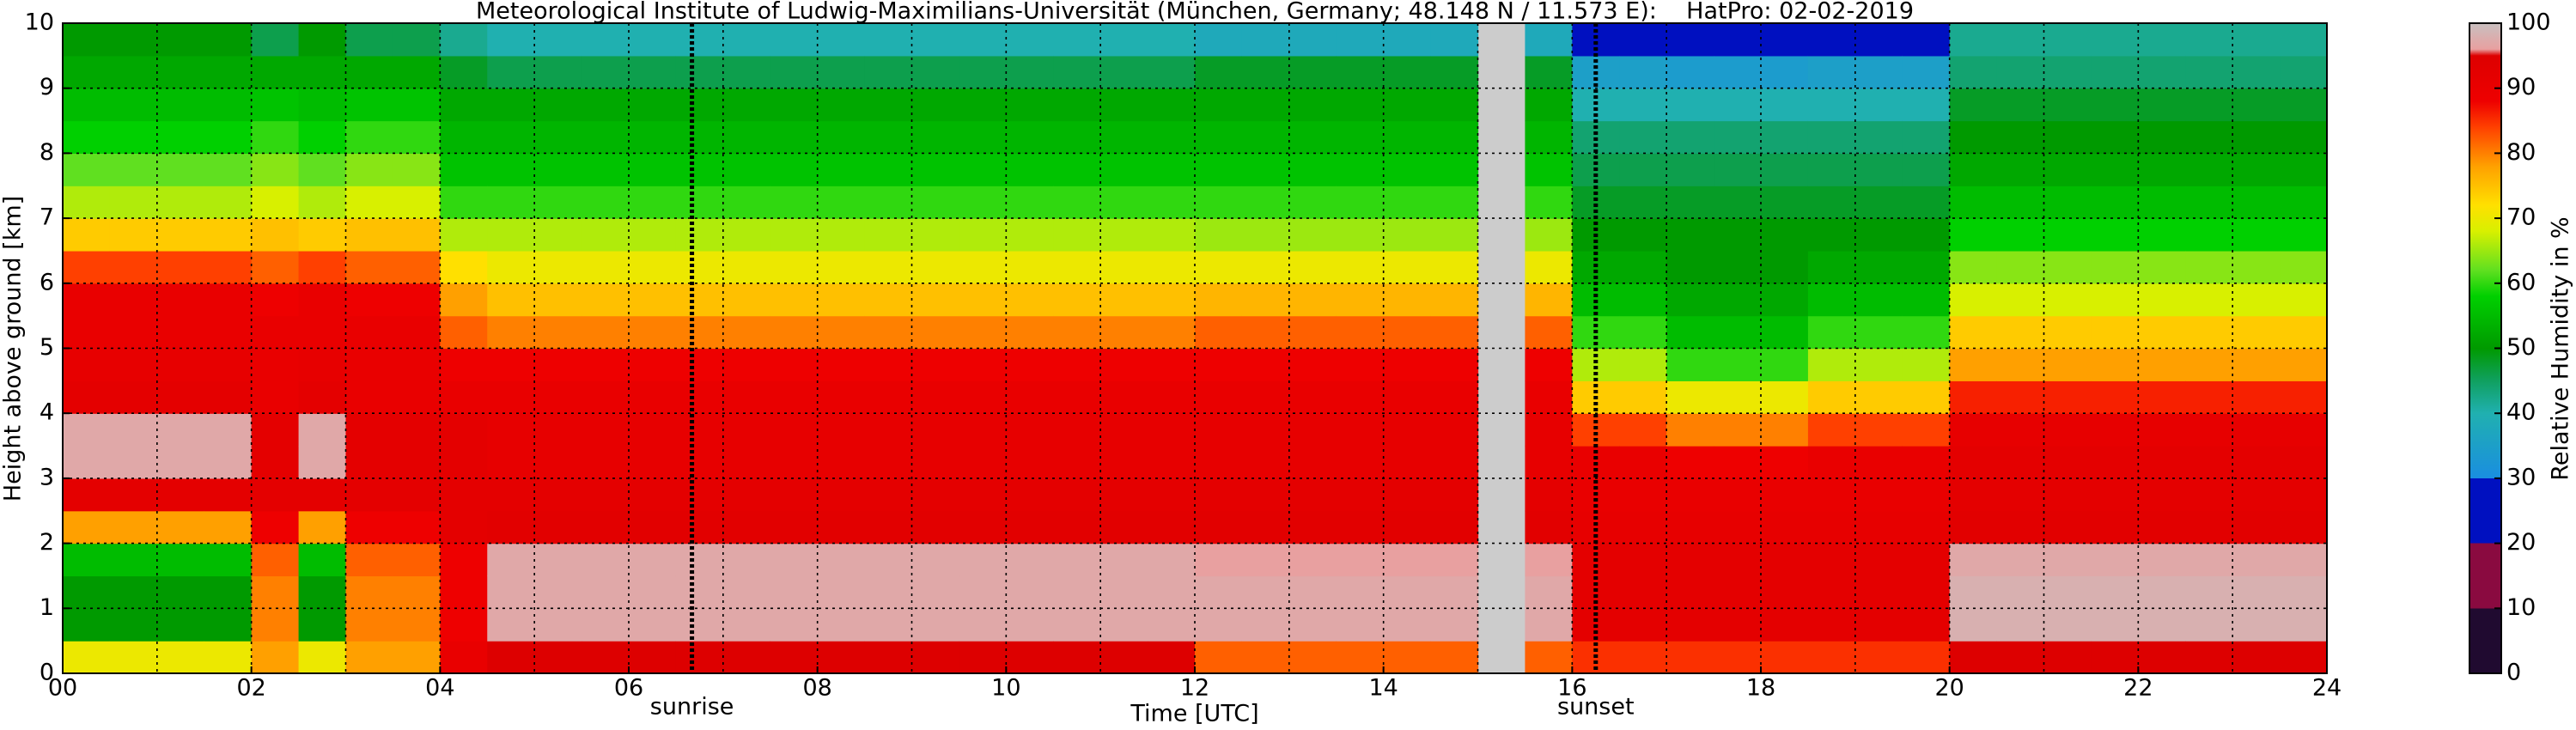 The width and height of the screenshot is (2576, 730). I want to click on colorbar-tick-label: 20, so click(2521, 542).